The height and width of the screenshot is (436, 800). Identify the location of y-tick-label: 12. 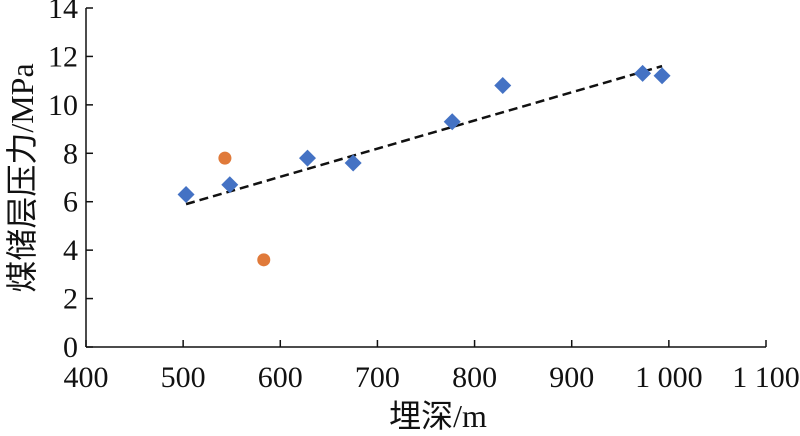
(63, 56).